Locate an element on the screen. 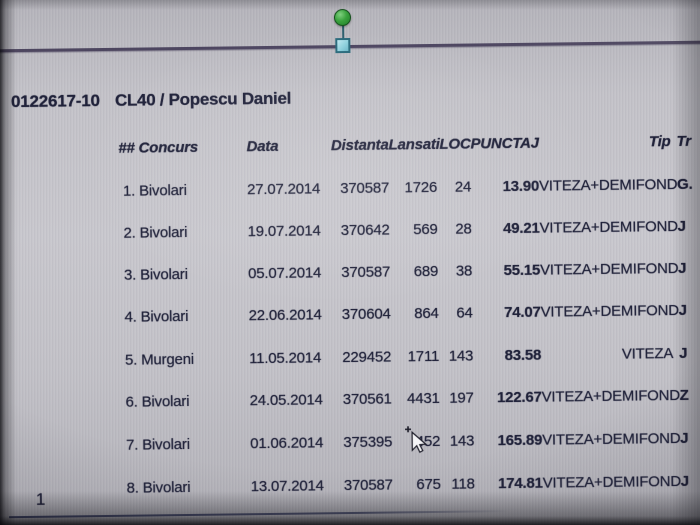  cell-distanta: 370642 is located at coordinates (365, 230).